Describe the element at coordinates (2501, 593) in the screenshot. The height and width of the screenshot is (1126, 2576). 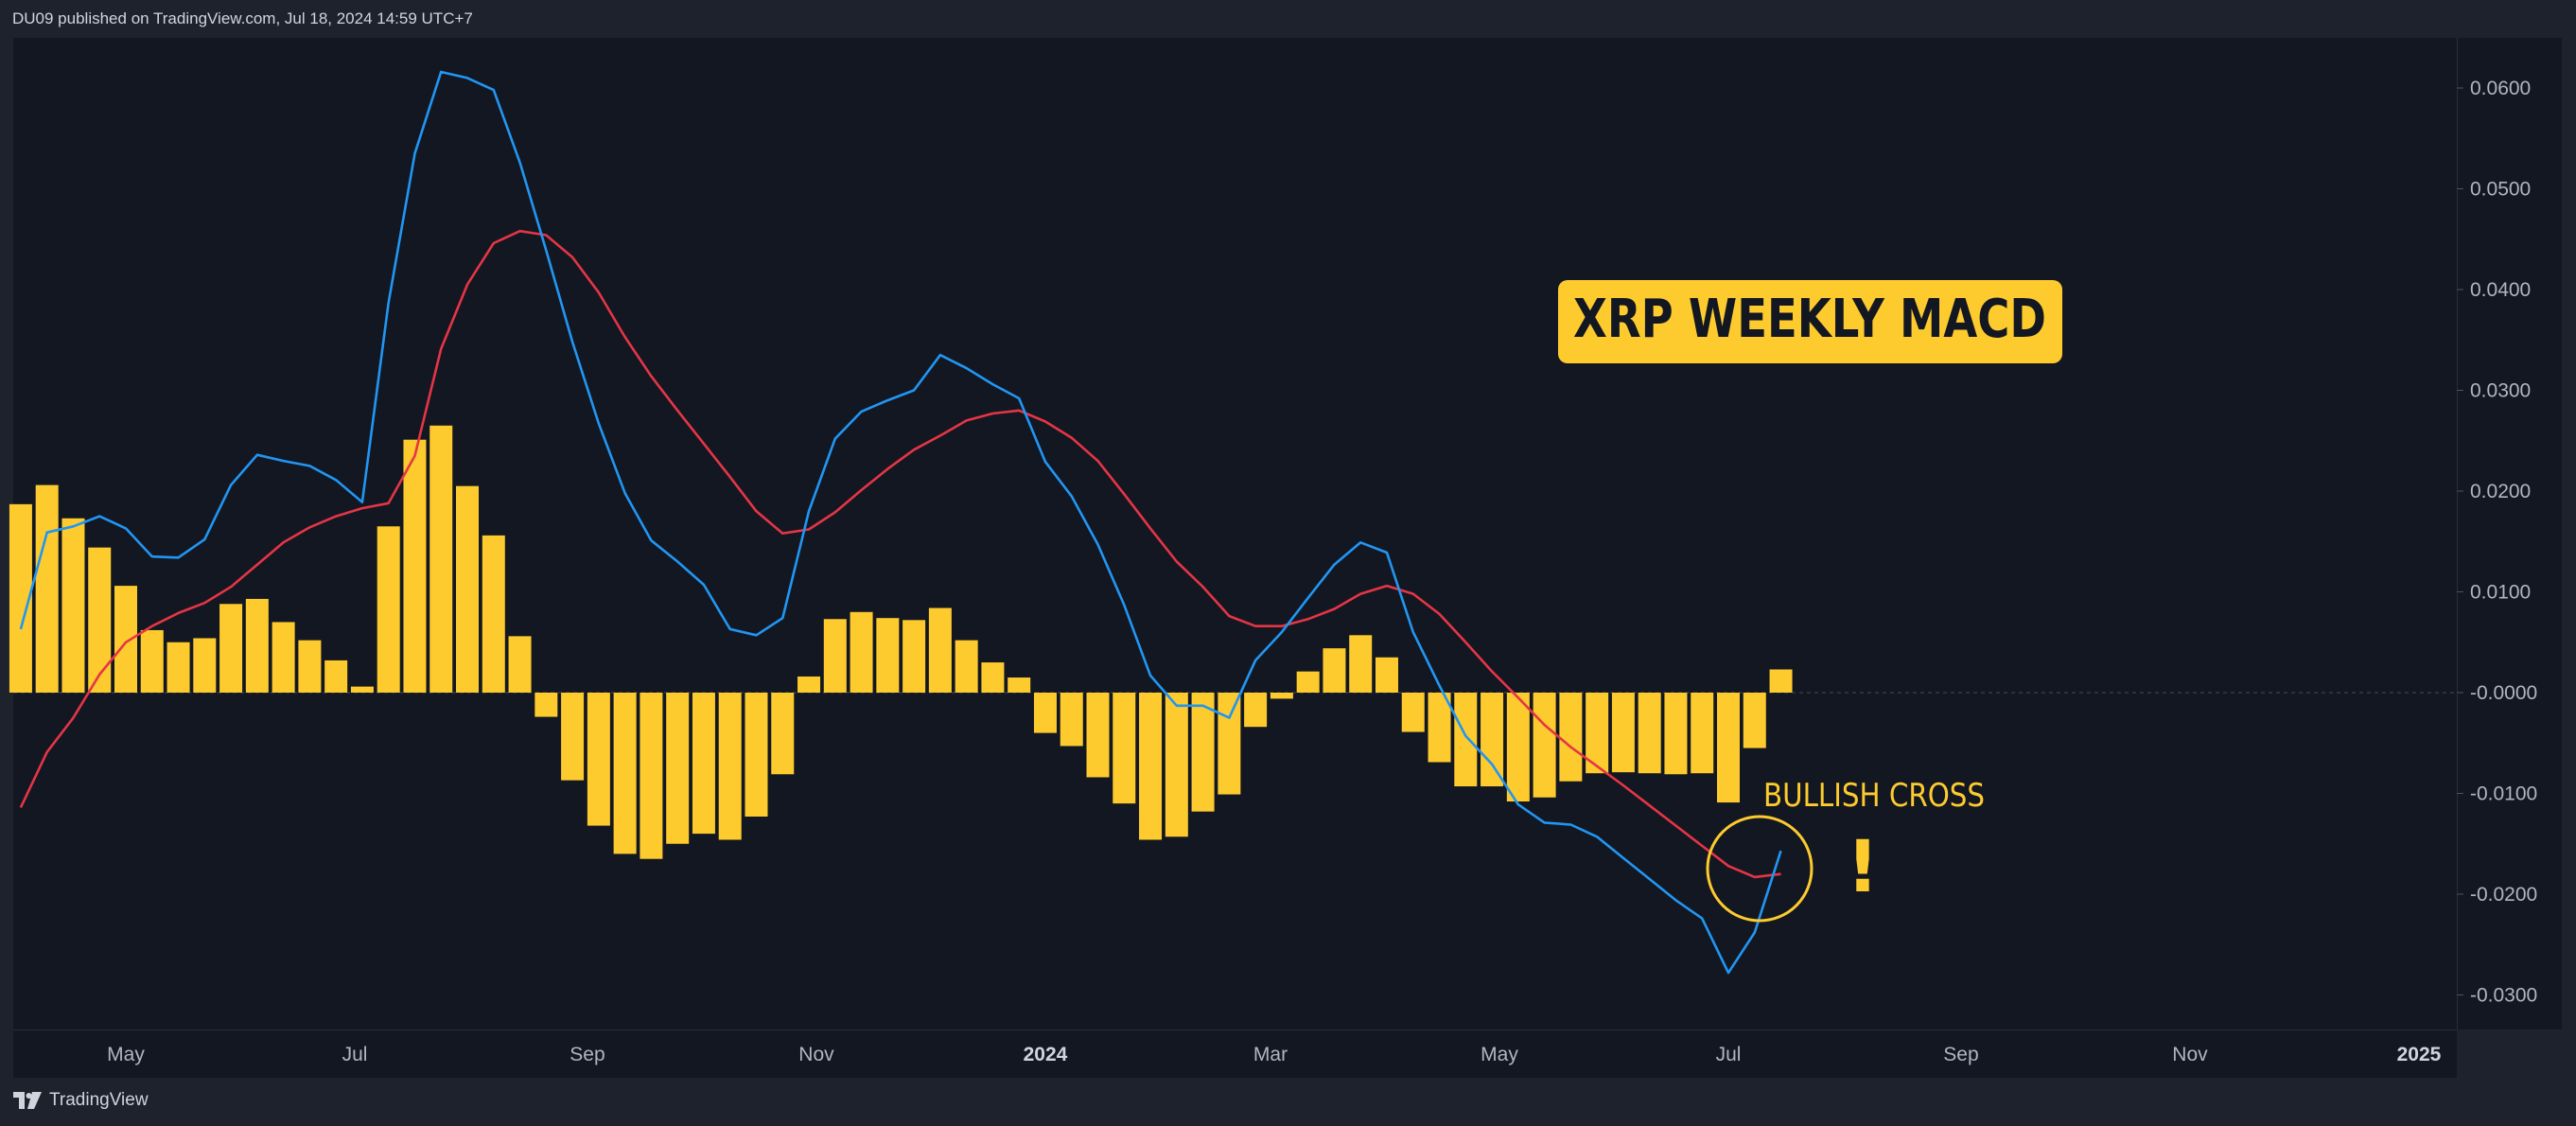
I see `y-tick-label: 0.0100` at that location.